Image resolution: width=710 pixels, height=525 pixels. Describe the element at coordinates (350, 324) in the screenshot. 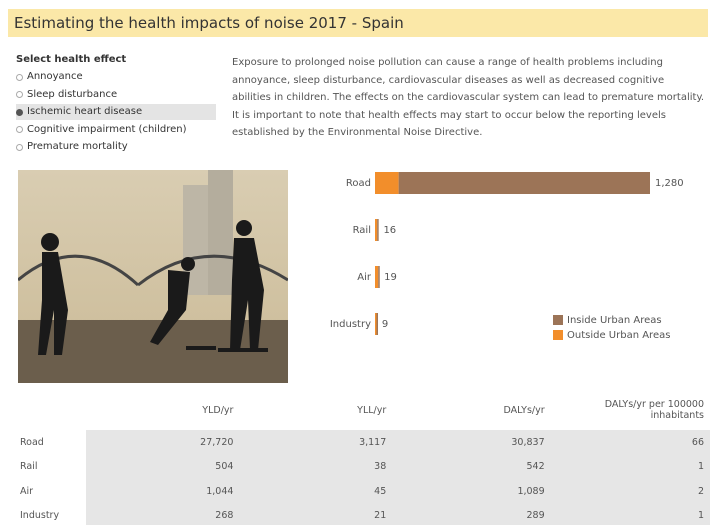

I see `category-label: Industry` at that location.